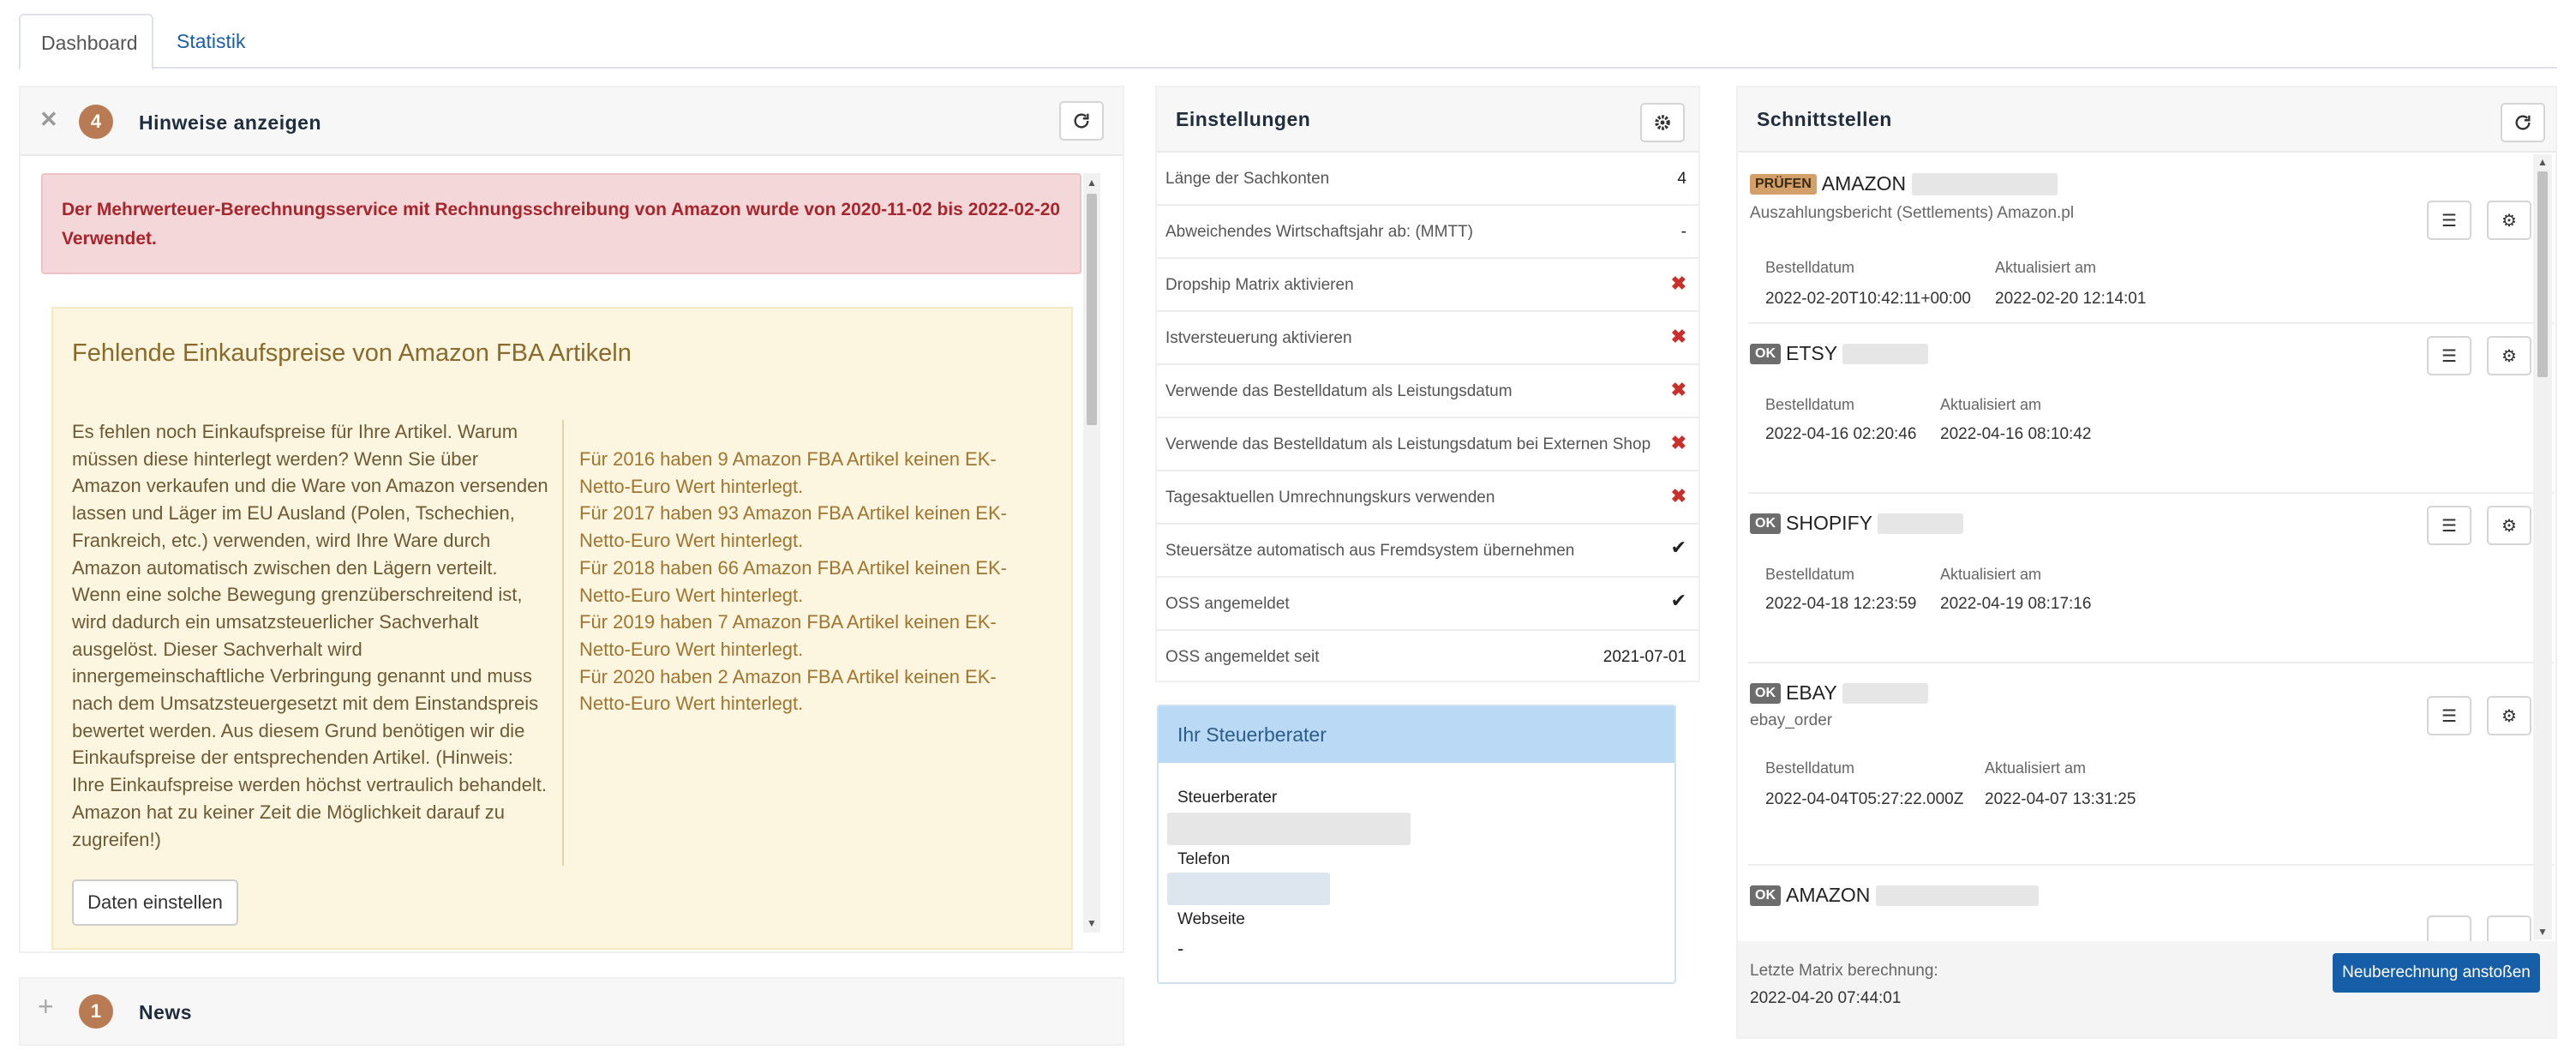 The width and height of the screenshot is (2576, 1056). What do you see at coordinates (2542, 546) in the screenshot?
I see `interfaces-scrollbar: ▲ ▼` at bounding box center [2542, 546].